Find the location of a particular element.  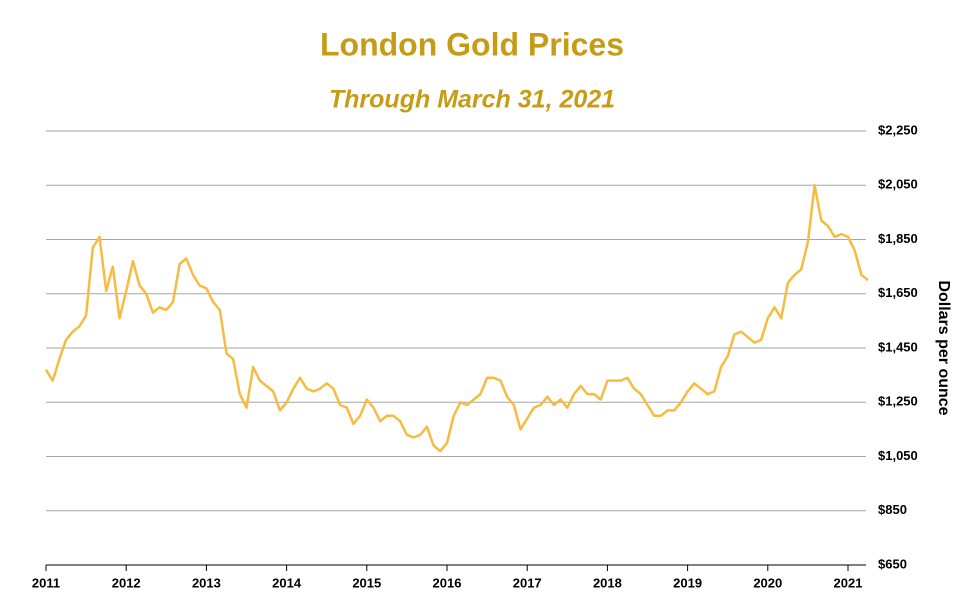

chart-subtitle: Through March 31, 2021 is located at coordinates (472, 100).